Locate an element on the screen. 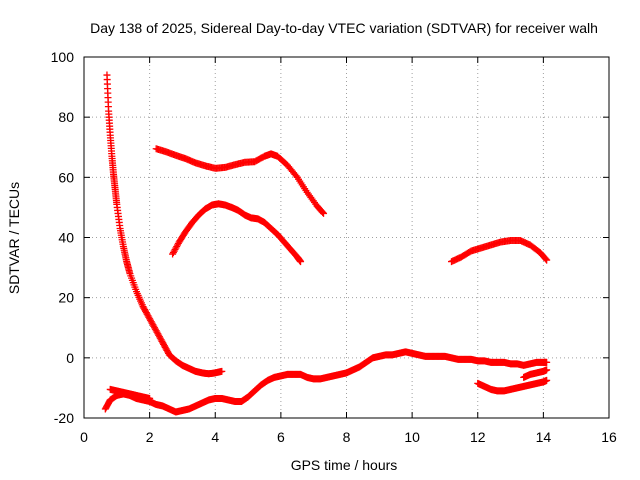 The width and height of the screenshot is (640, 480). y-tick-label: -20 is located at coordinates (64, 418).